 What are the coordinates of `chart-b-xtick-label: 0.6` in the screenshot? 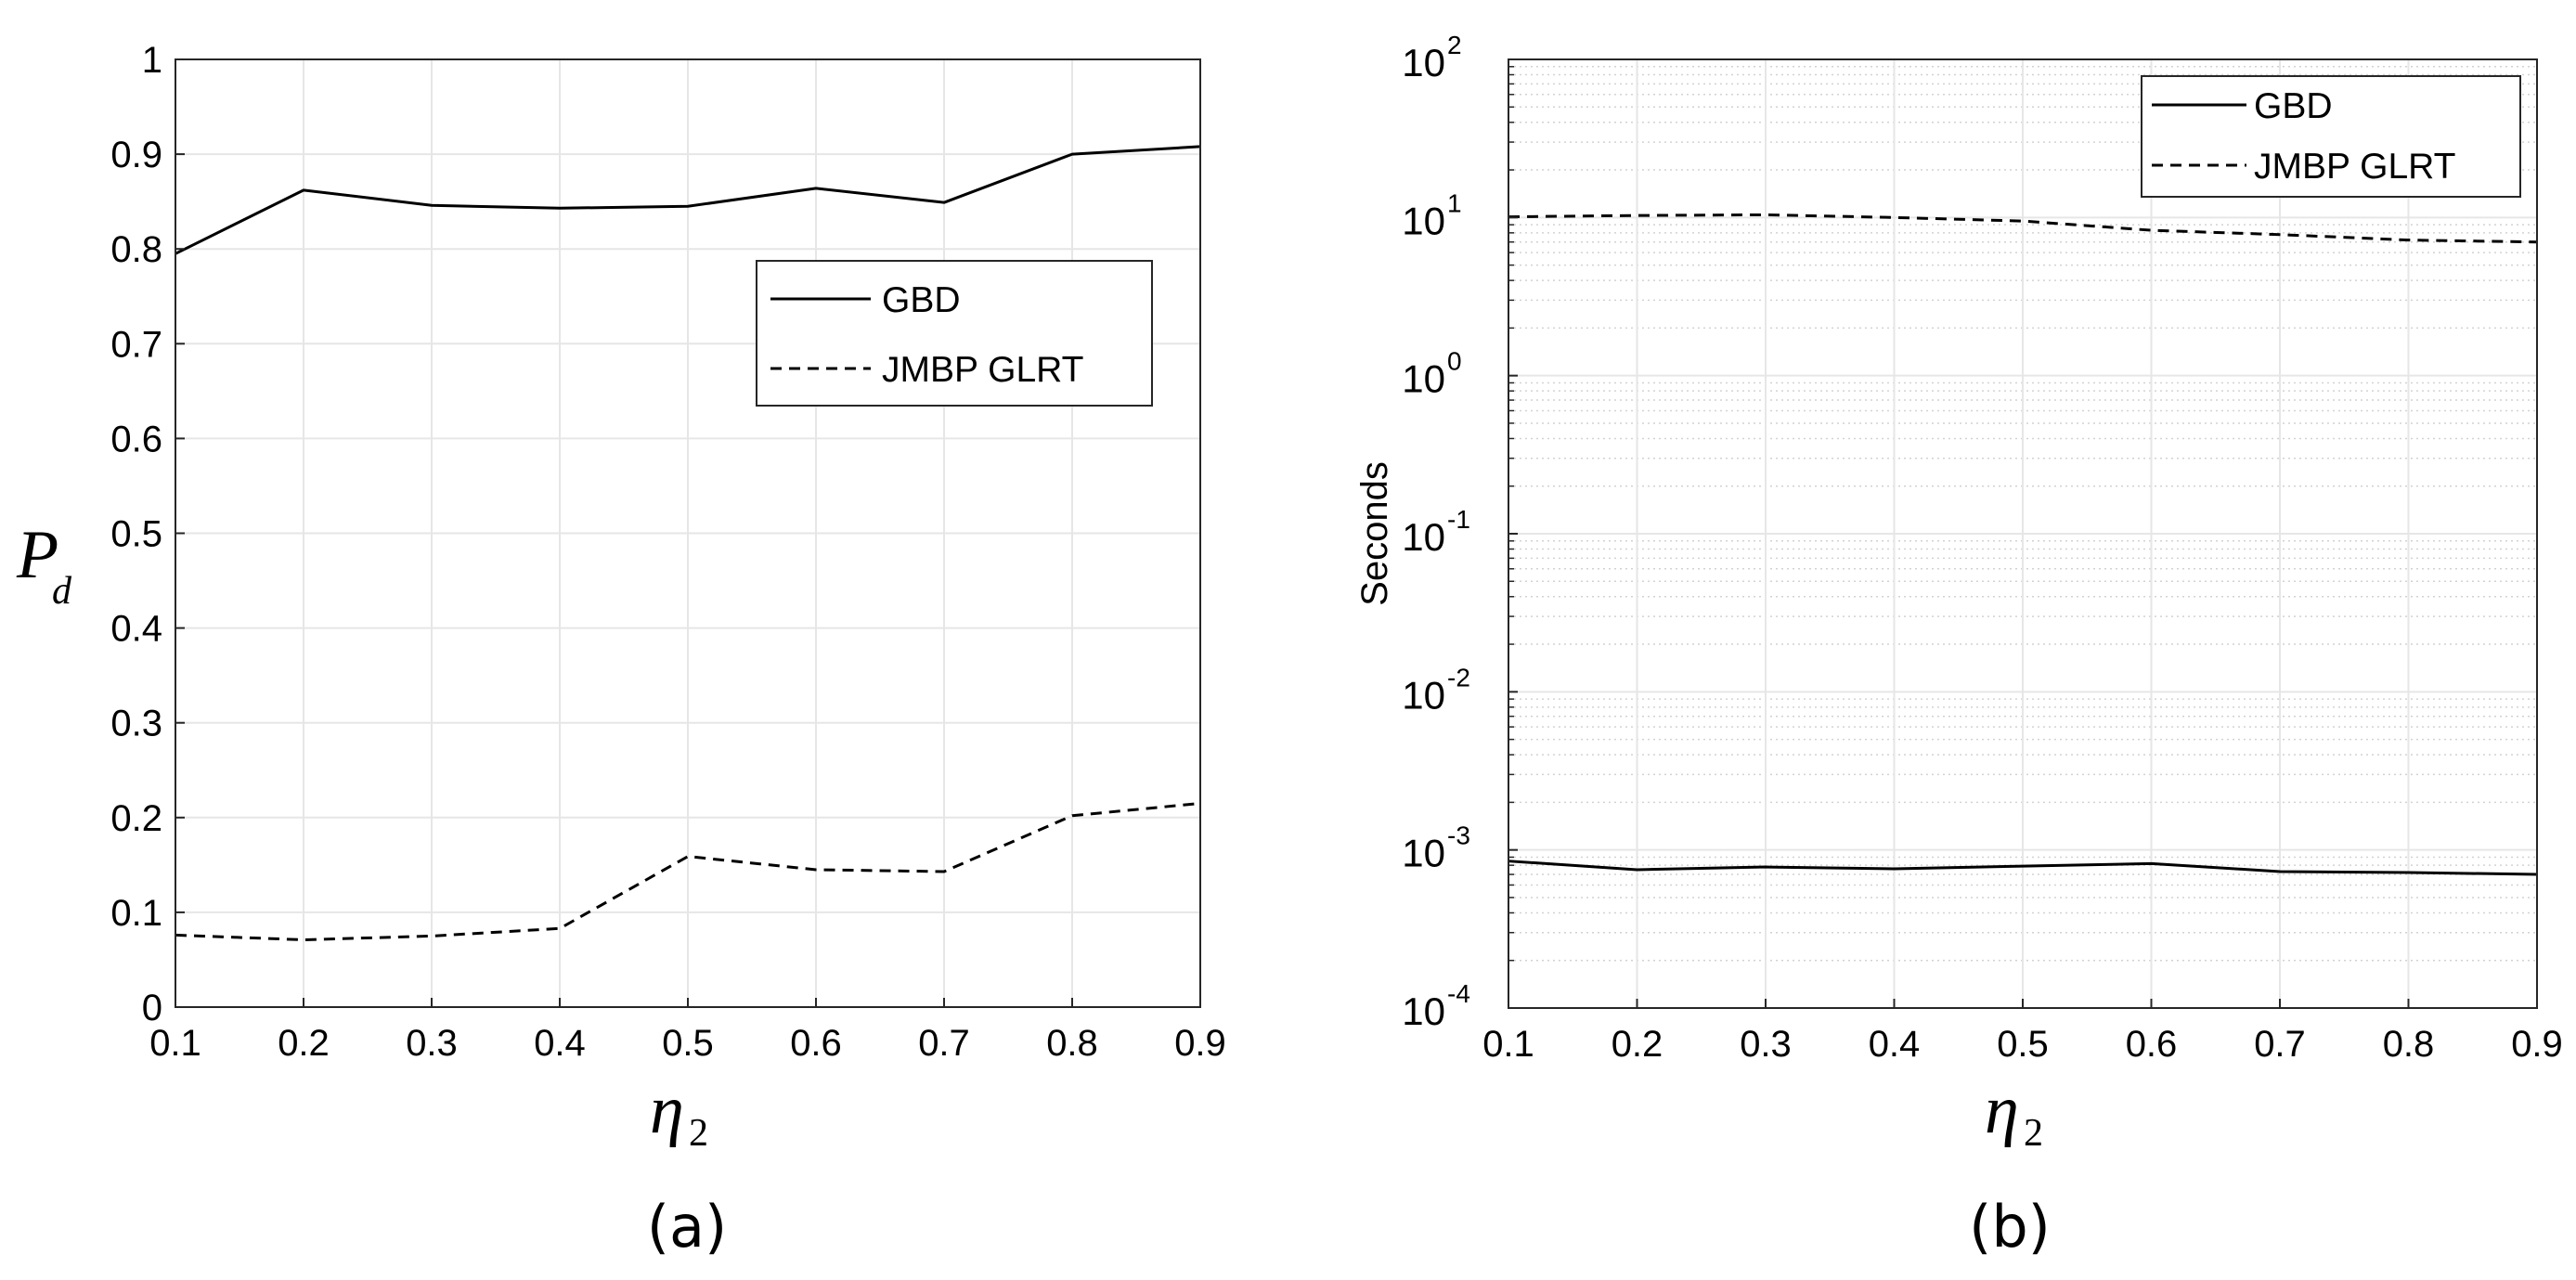 It's located at (2152, 1045).